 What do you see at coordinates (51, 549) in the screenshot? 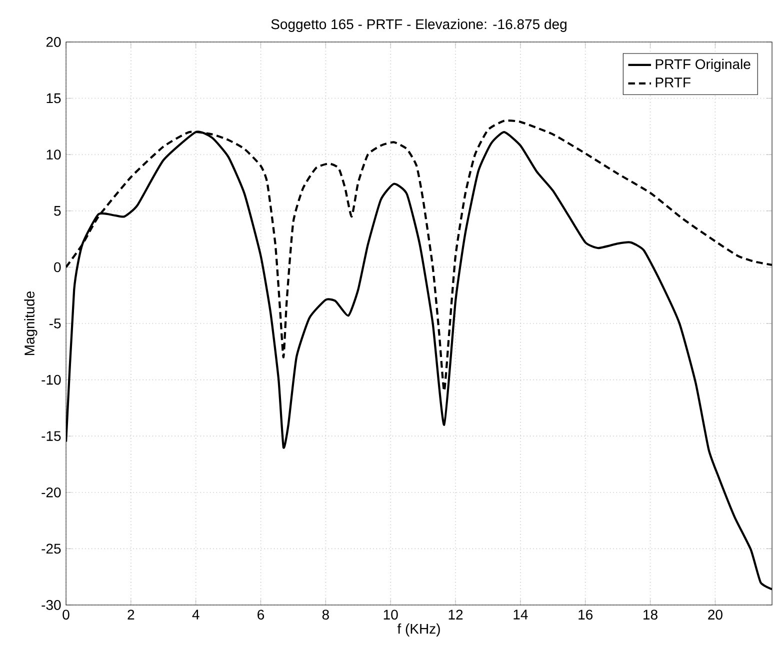
I see `y-tick-label: -25` at bounding box center [51, 549].